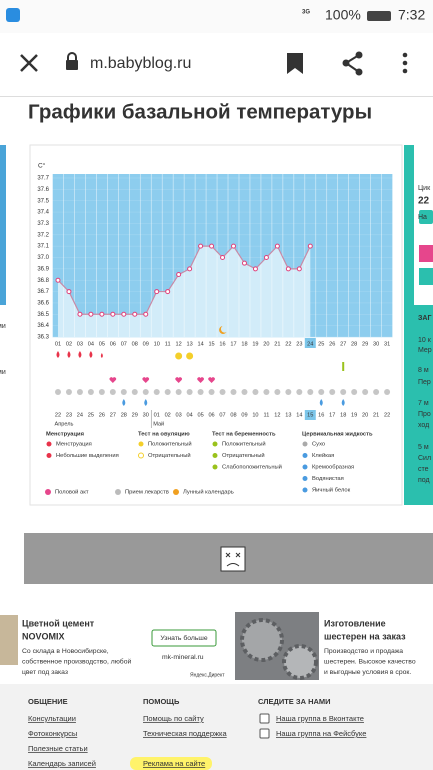  I want to click on month-label: Май, so click(158, 423).